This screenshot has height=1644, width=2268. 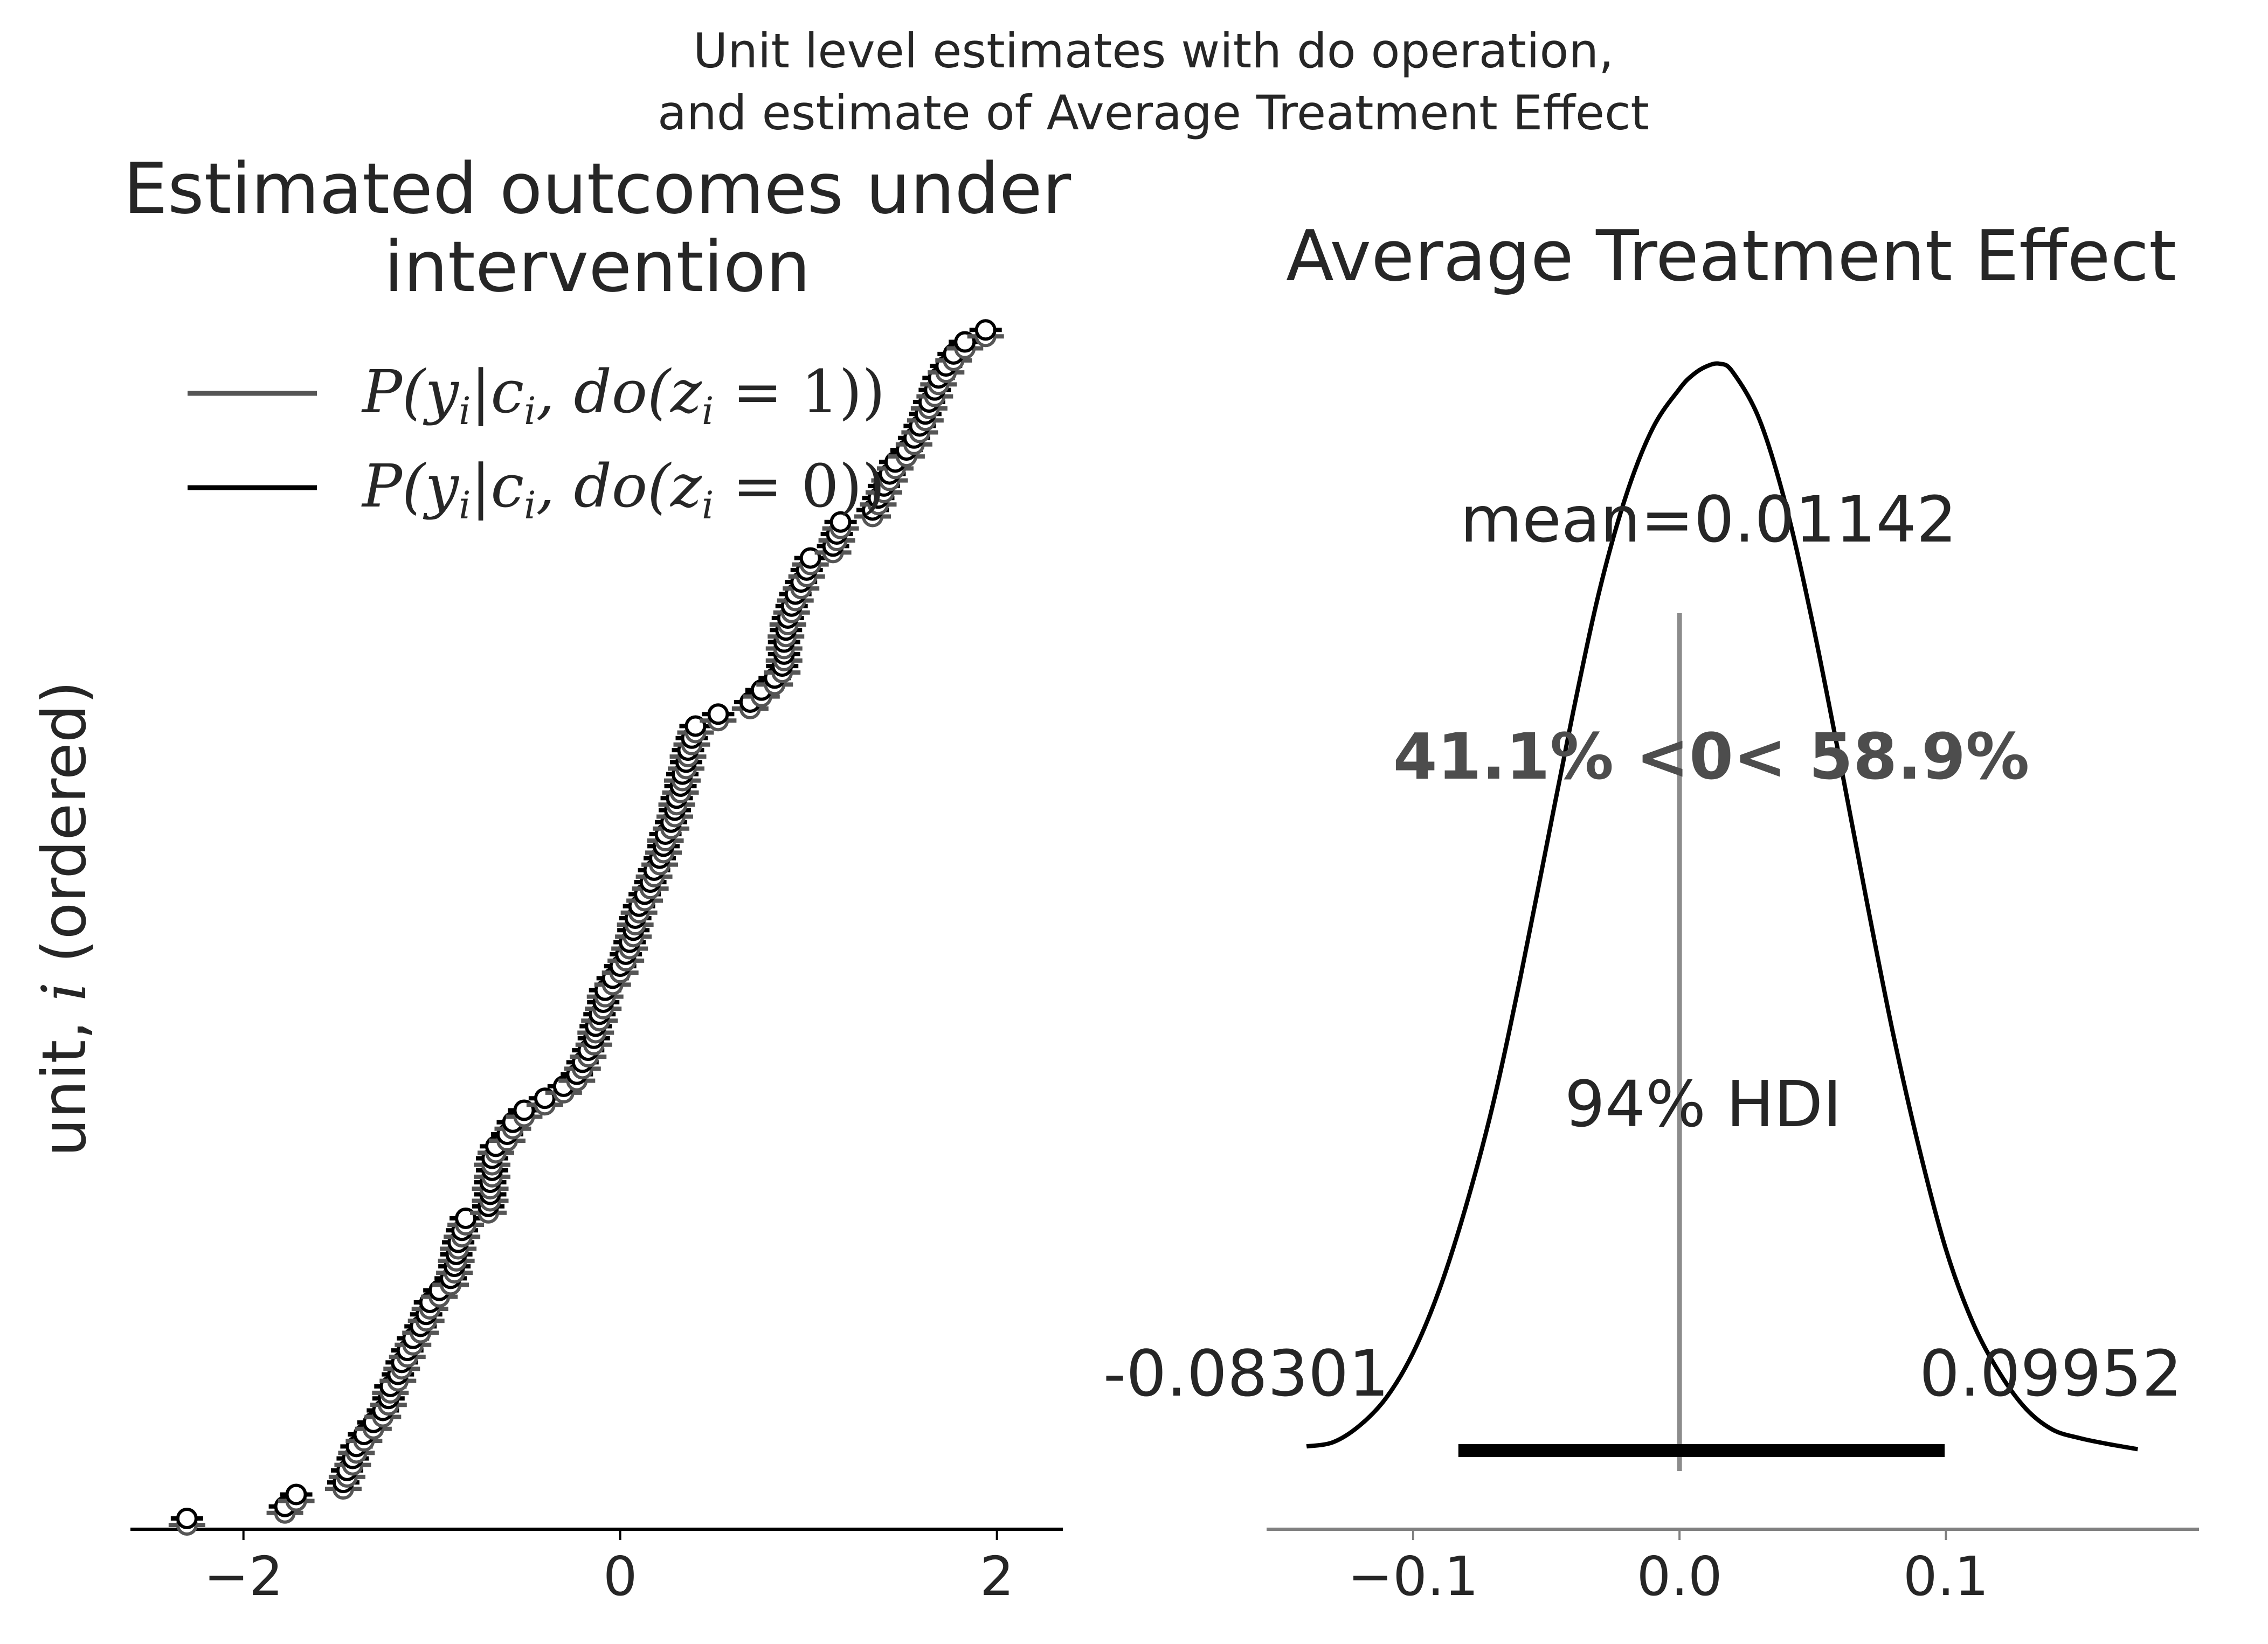 I want to click on right-panel-title: Average Treatment Effect, so click(x=1731, y=256).